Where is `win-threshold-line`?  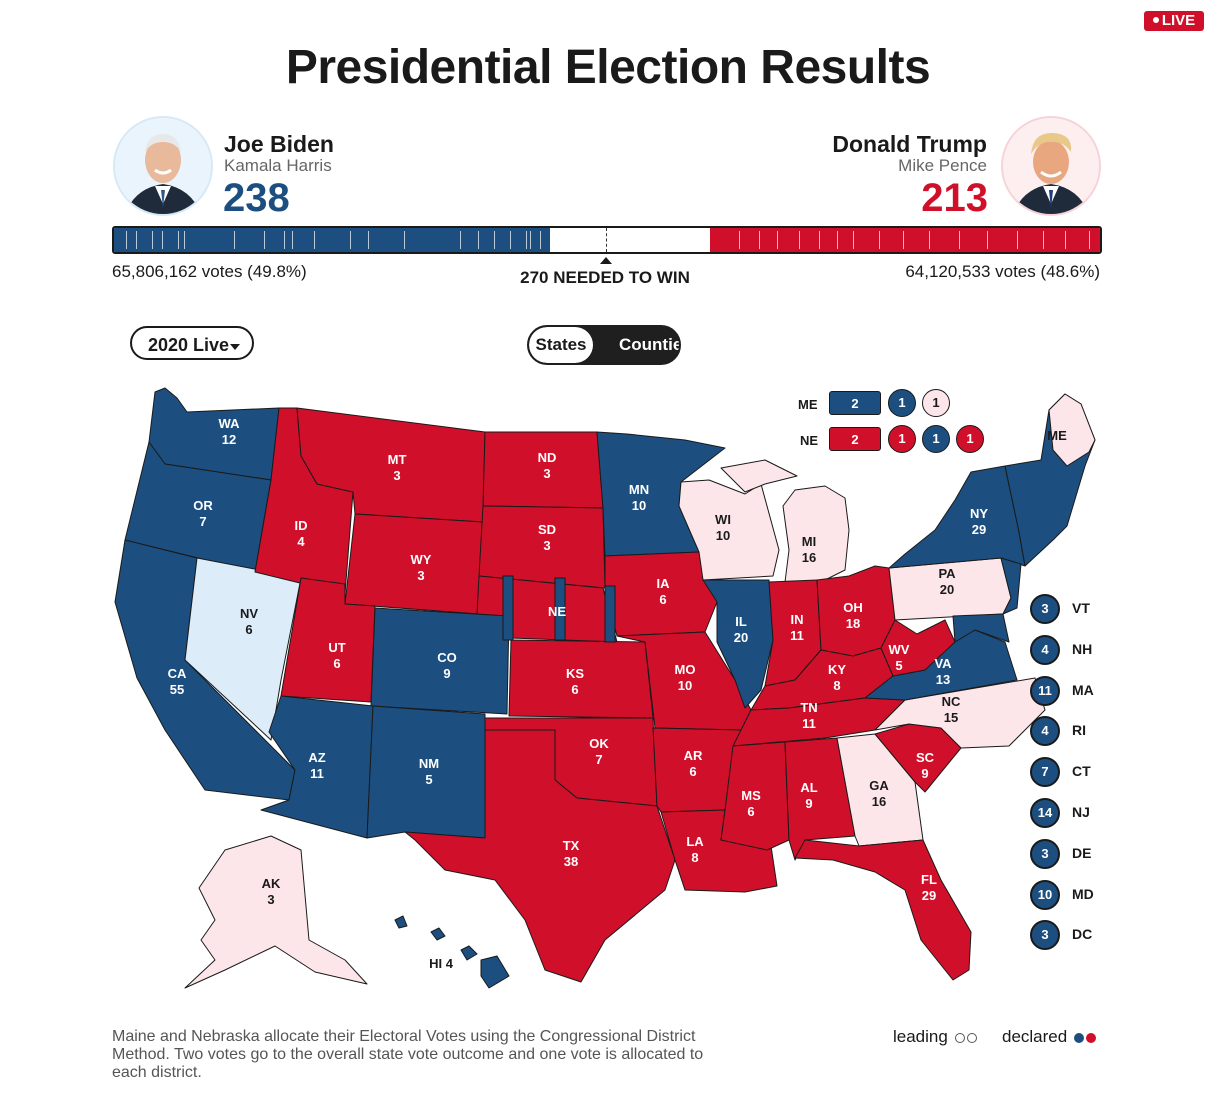 win-threshold-line is located at coordinates (606, 240).